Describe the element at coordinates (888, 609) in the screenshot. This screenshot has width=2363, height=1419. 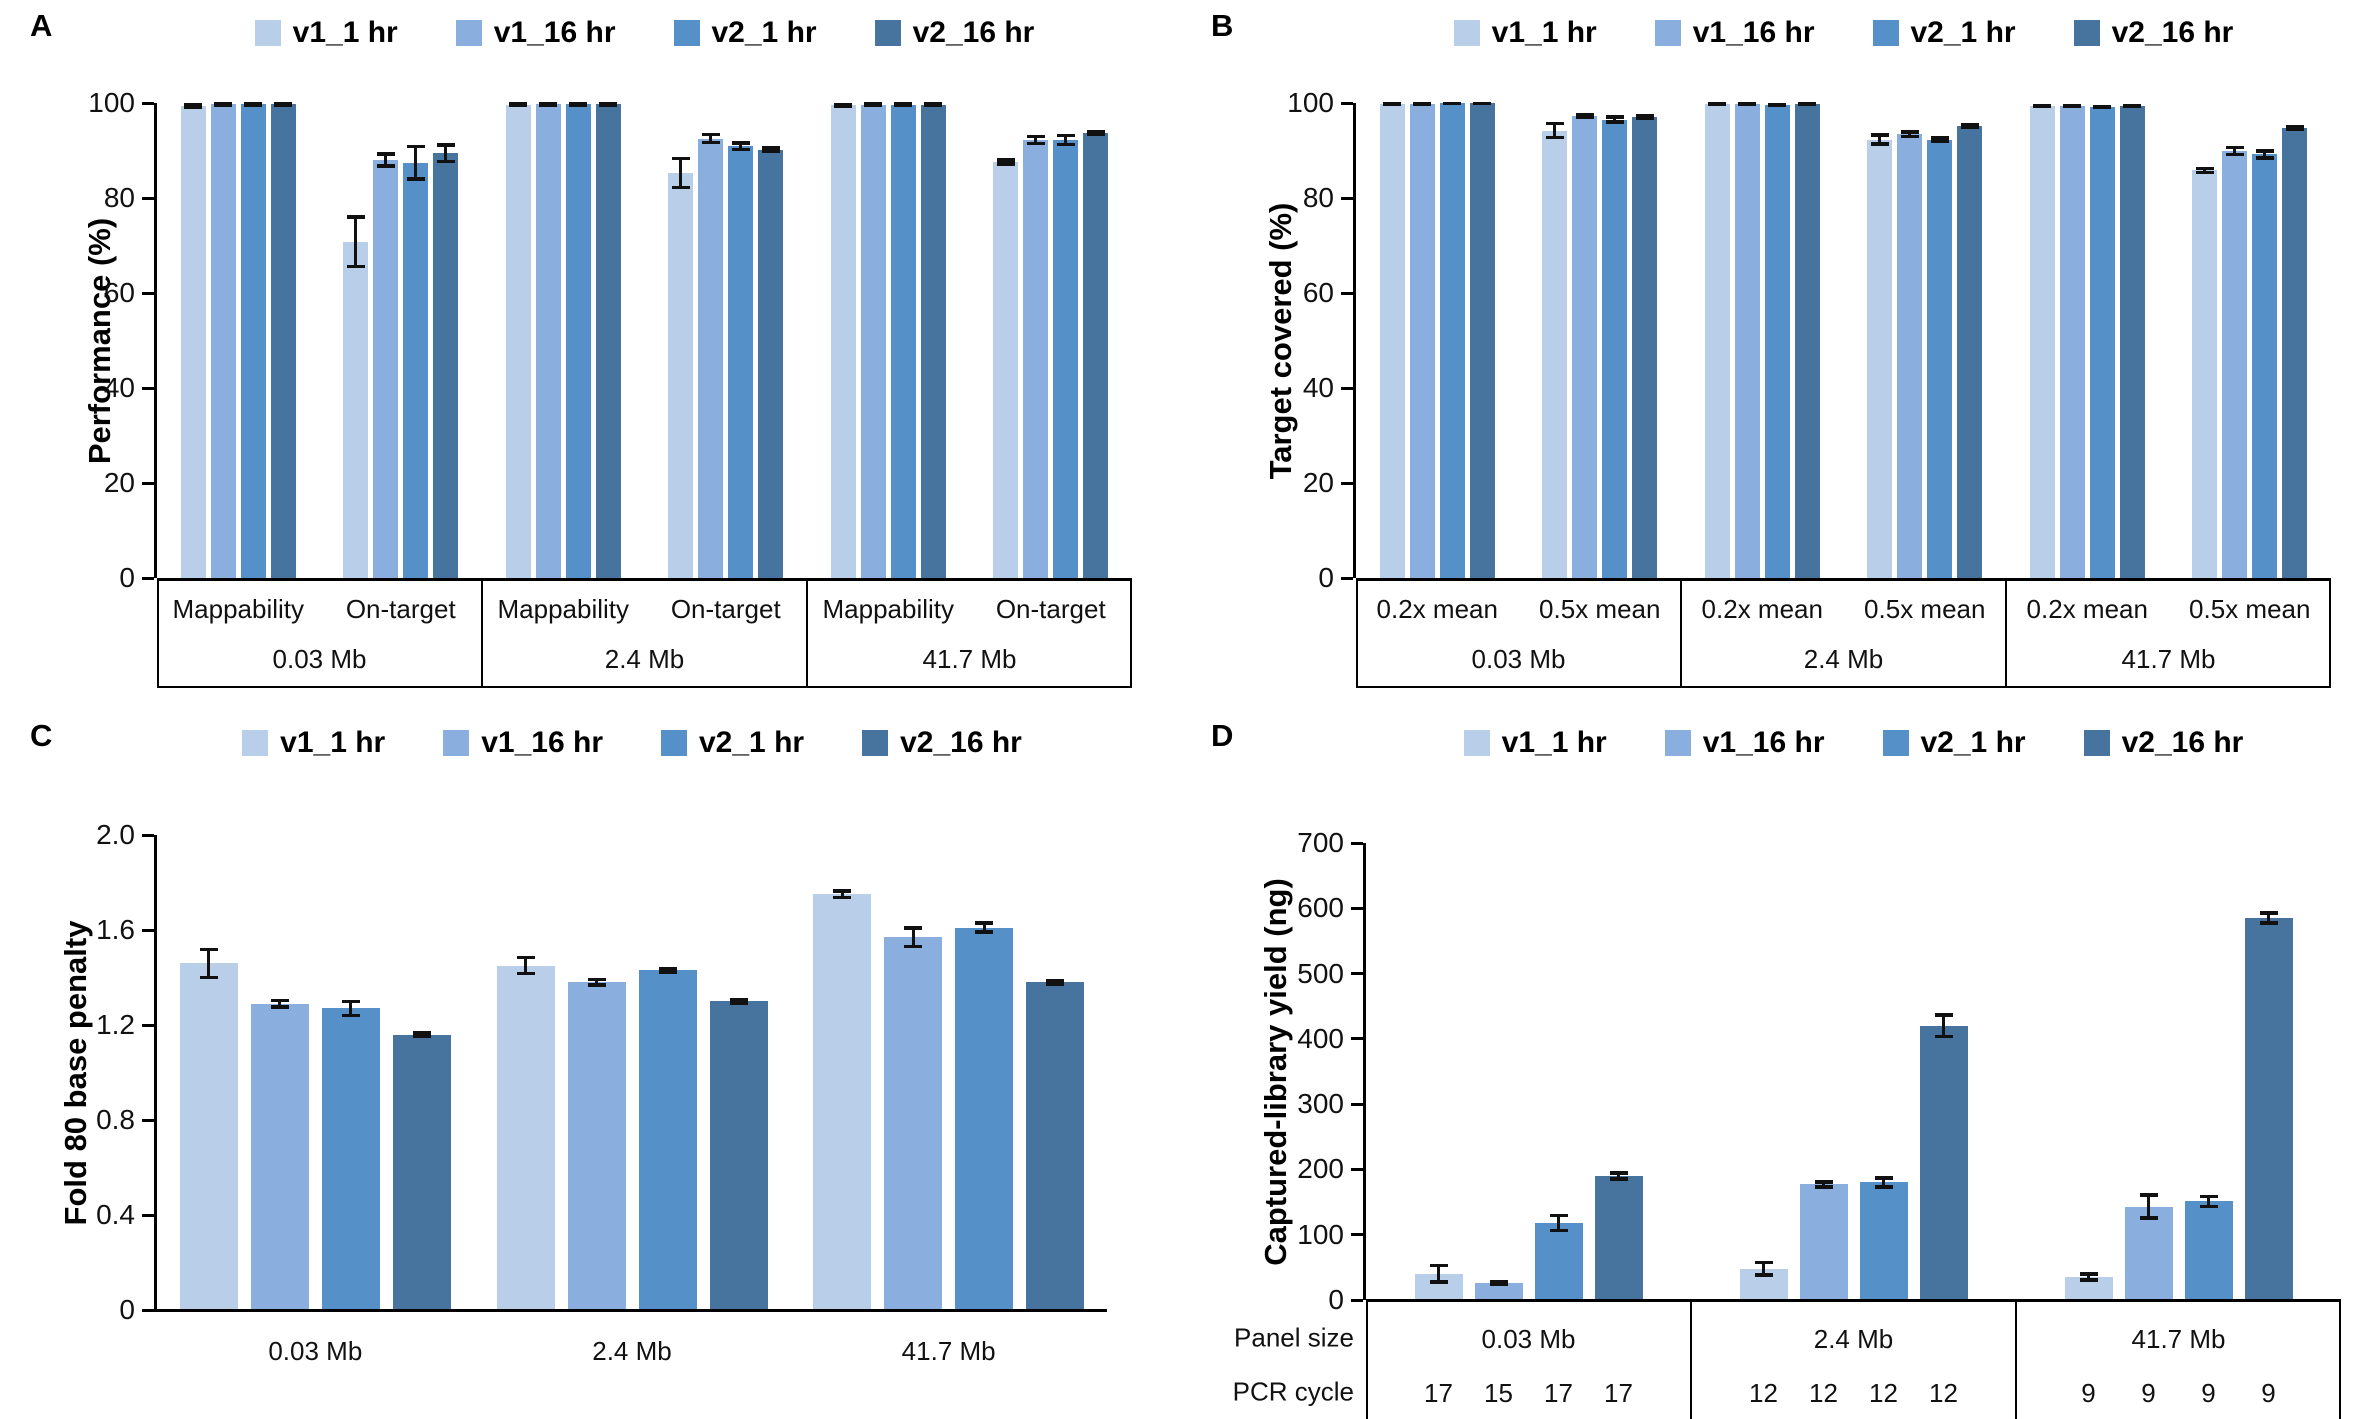
I see `x-sub-label: Mappability` at that location.